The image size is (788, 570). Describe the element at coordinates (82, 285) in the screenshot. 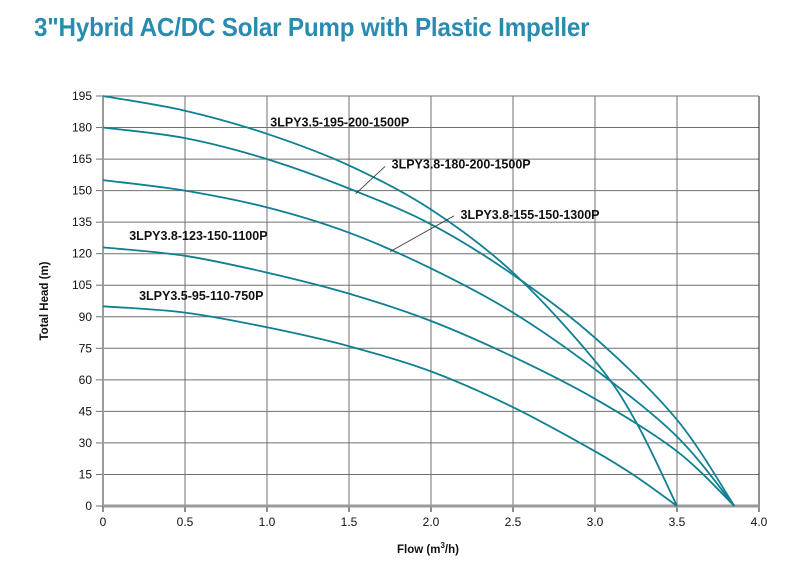

I see `y-tick-label: 105` at that location.